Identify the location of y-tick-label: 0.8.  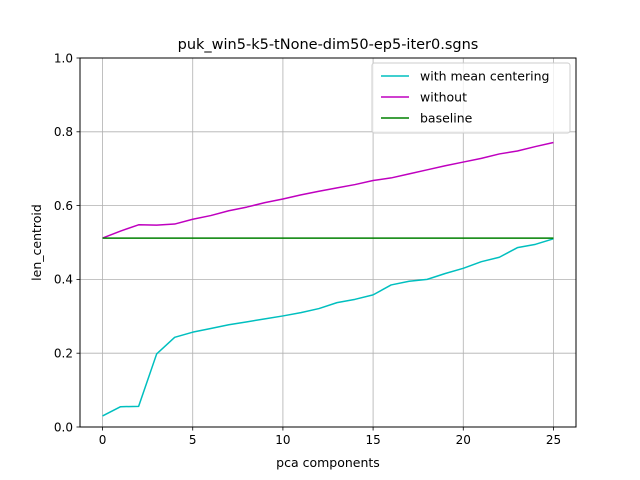
(63, 132).